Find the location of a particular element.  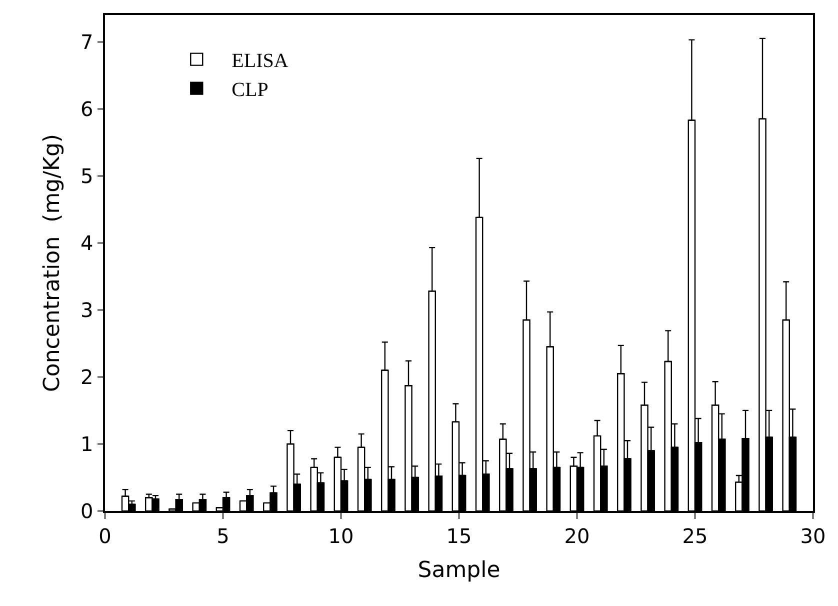

y-tick-label: 4 is located at coordinates (87, 242).